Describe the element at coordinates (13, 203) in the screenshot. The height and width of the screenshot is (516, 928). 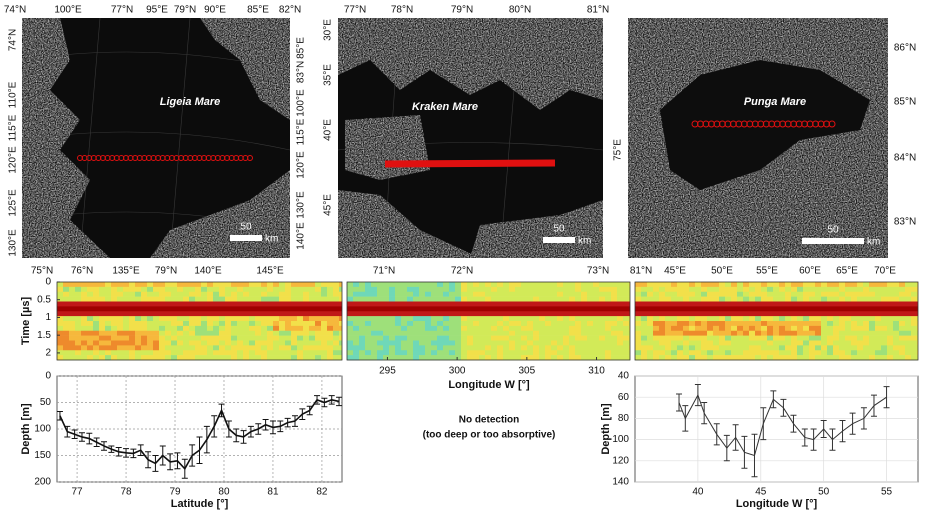
I see `map-coord-label: 125°E` at that location.